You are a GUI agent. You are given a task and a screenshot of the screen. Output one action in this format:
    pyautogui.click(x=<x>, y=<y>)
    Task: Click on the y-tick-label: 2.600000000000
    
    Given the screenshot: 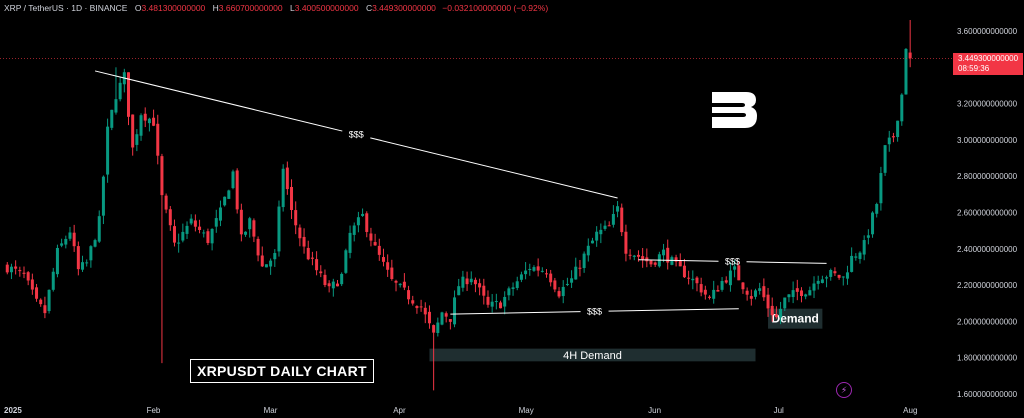 What is the action you would take?
    pyautogui.click(x=987, y=213)
    